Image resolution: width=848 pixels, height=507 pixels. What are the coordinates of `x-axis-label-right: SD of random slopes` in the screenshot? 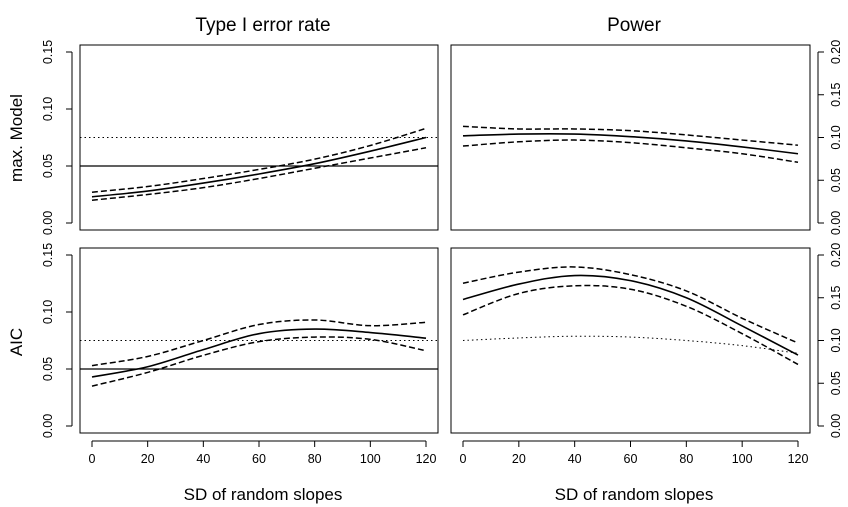 It's located at (634, 494).